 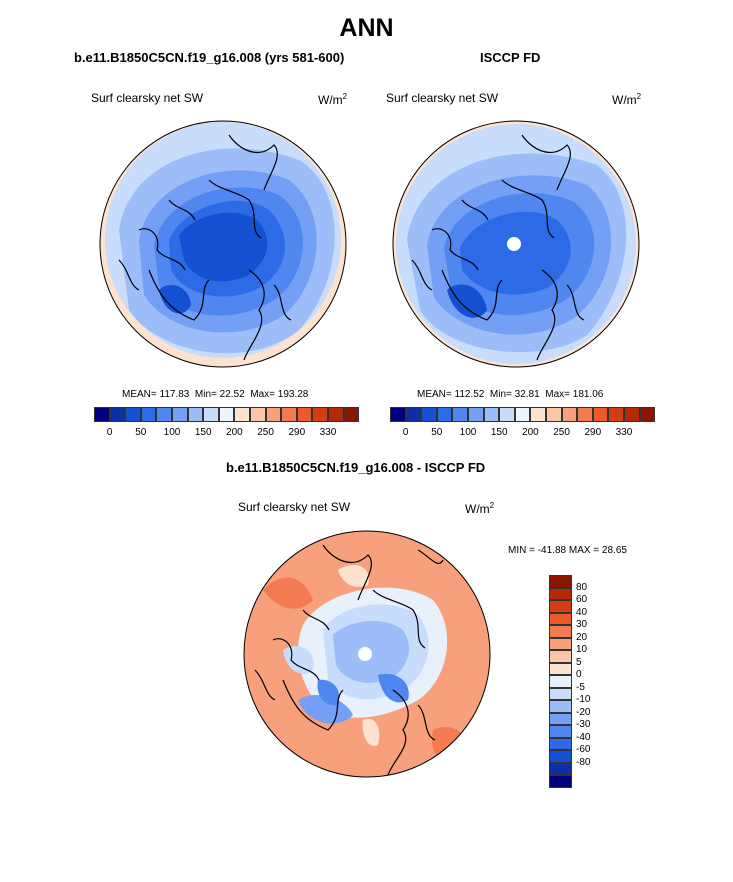 I want to click on colorbar-tick-label: 330, so click(x=624, y=432).